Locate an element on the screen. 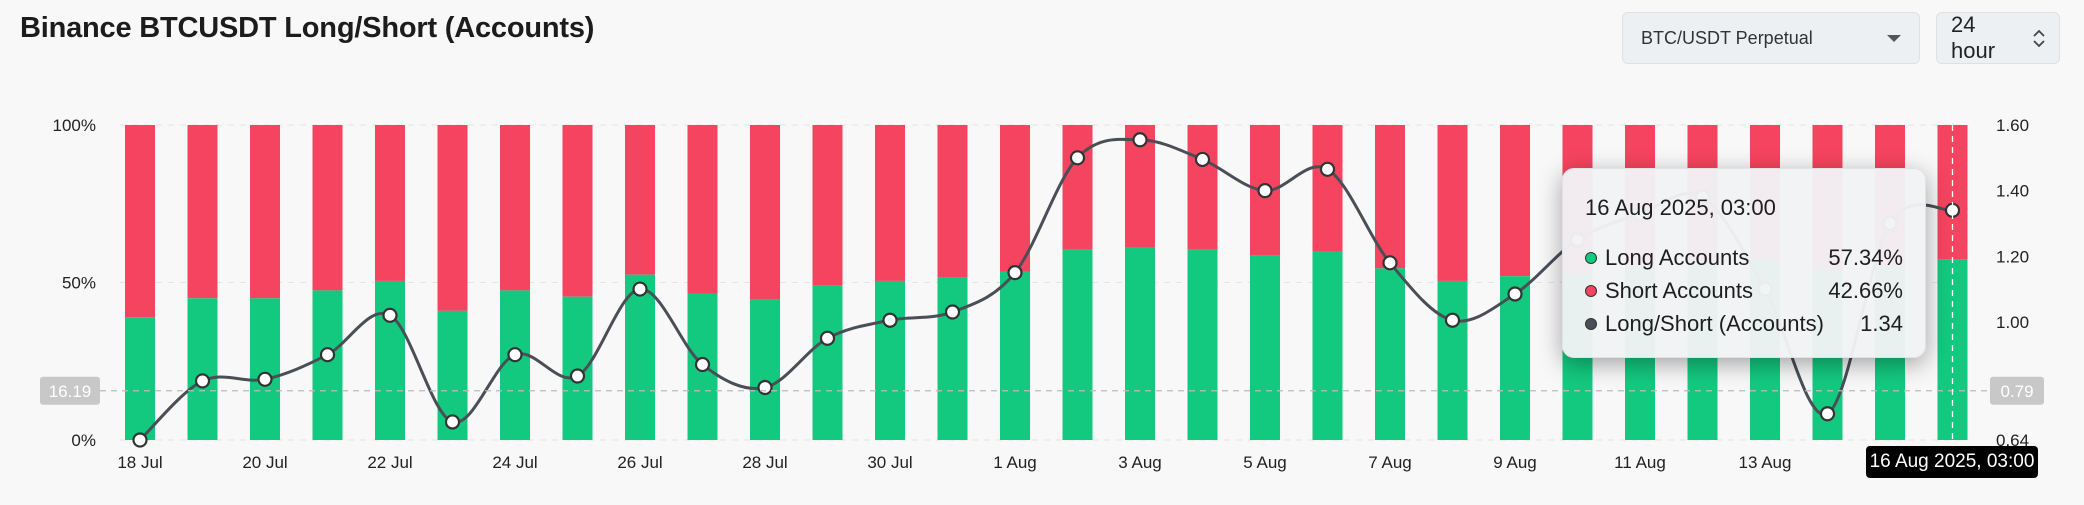 The height and width of the screenshot is (505, 2084). y-left-tick-label: 50% is located at coordinates (79, 283).